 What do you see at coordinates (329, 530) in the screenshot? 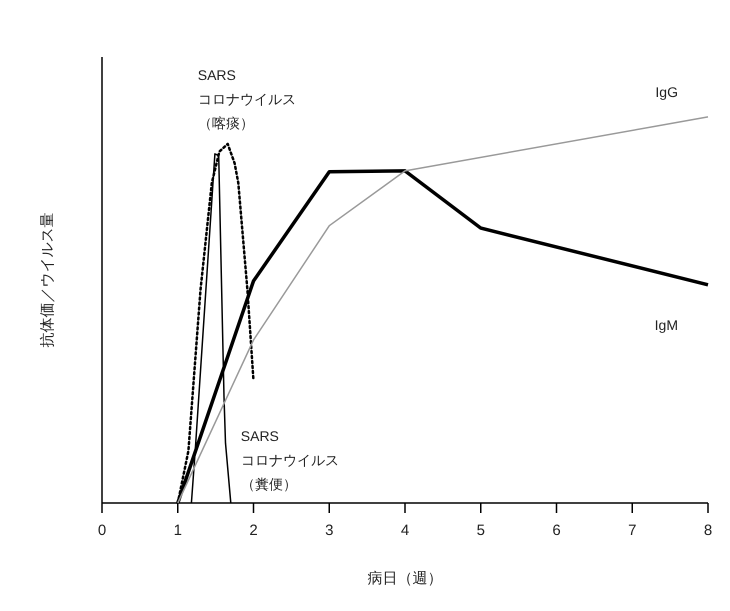
I see `x-tick-label: 3` at bounding box center [329, 530].